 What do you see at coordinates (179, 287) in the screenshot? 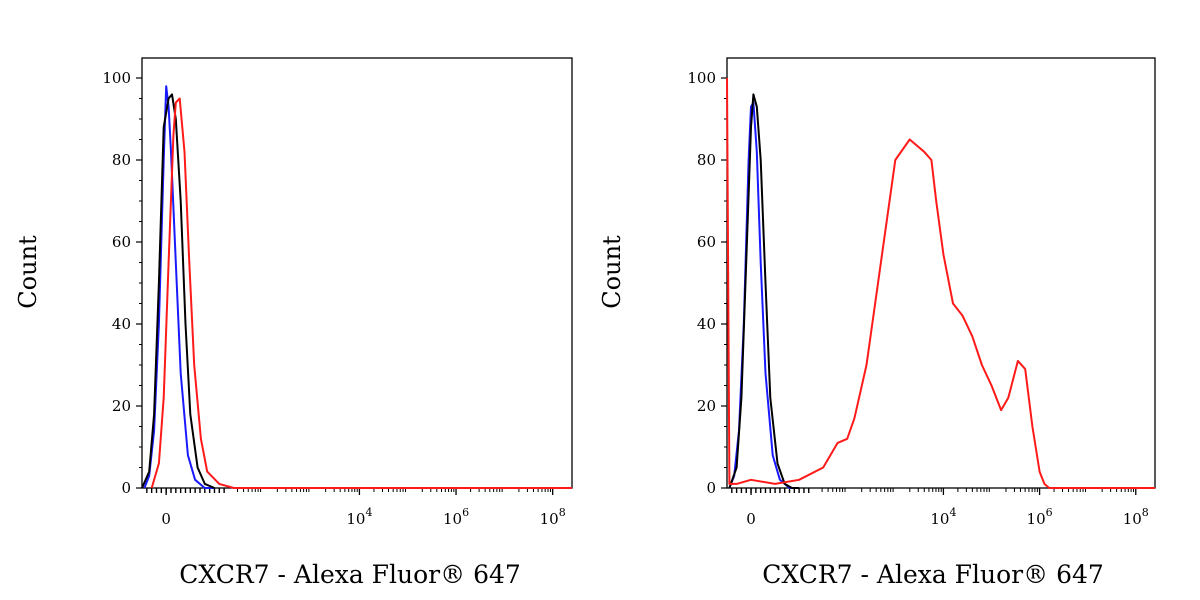
I see `series-line-blue` at bounding box center [179, 287].